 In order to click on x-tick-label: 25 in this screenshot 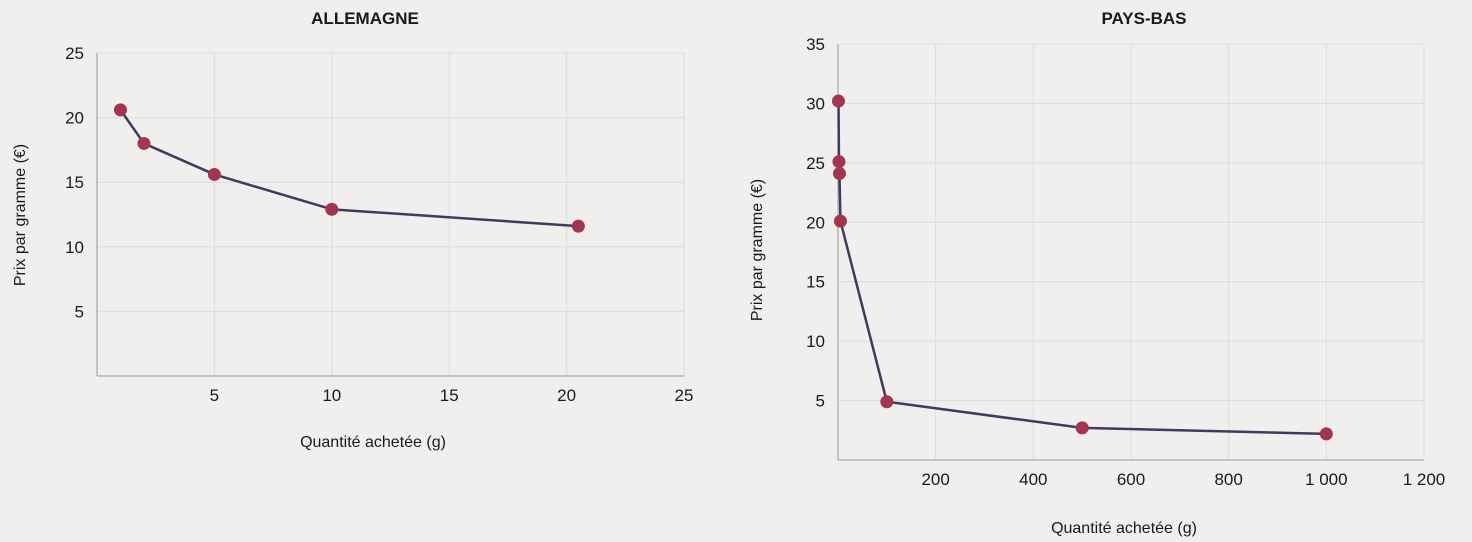, I will do `click(684, 395)`.